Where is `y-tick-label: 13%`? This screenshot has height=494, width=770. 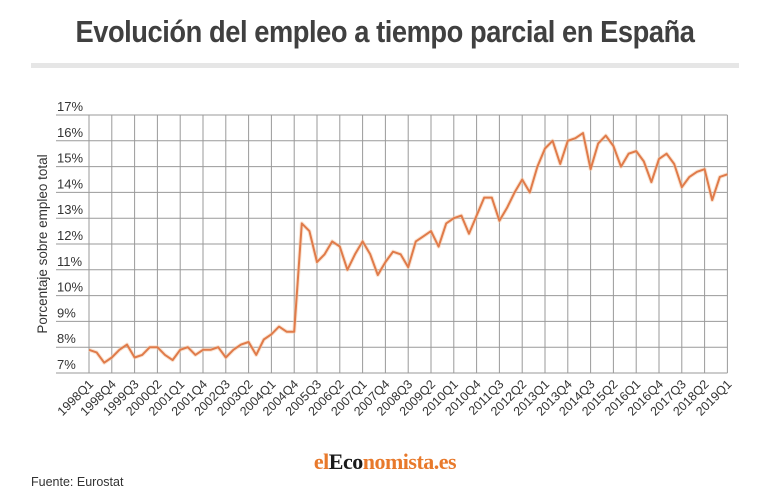 y-tick-label: 13% is located at coordinates (70, 209).